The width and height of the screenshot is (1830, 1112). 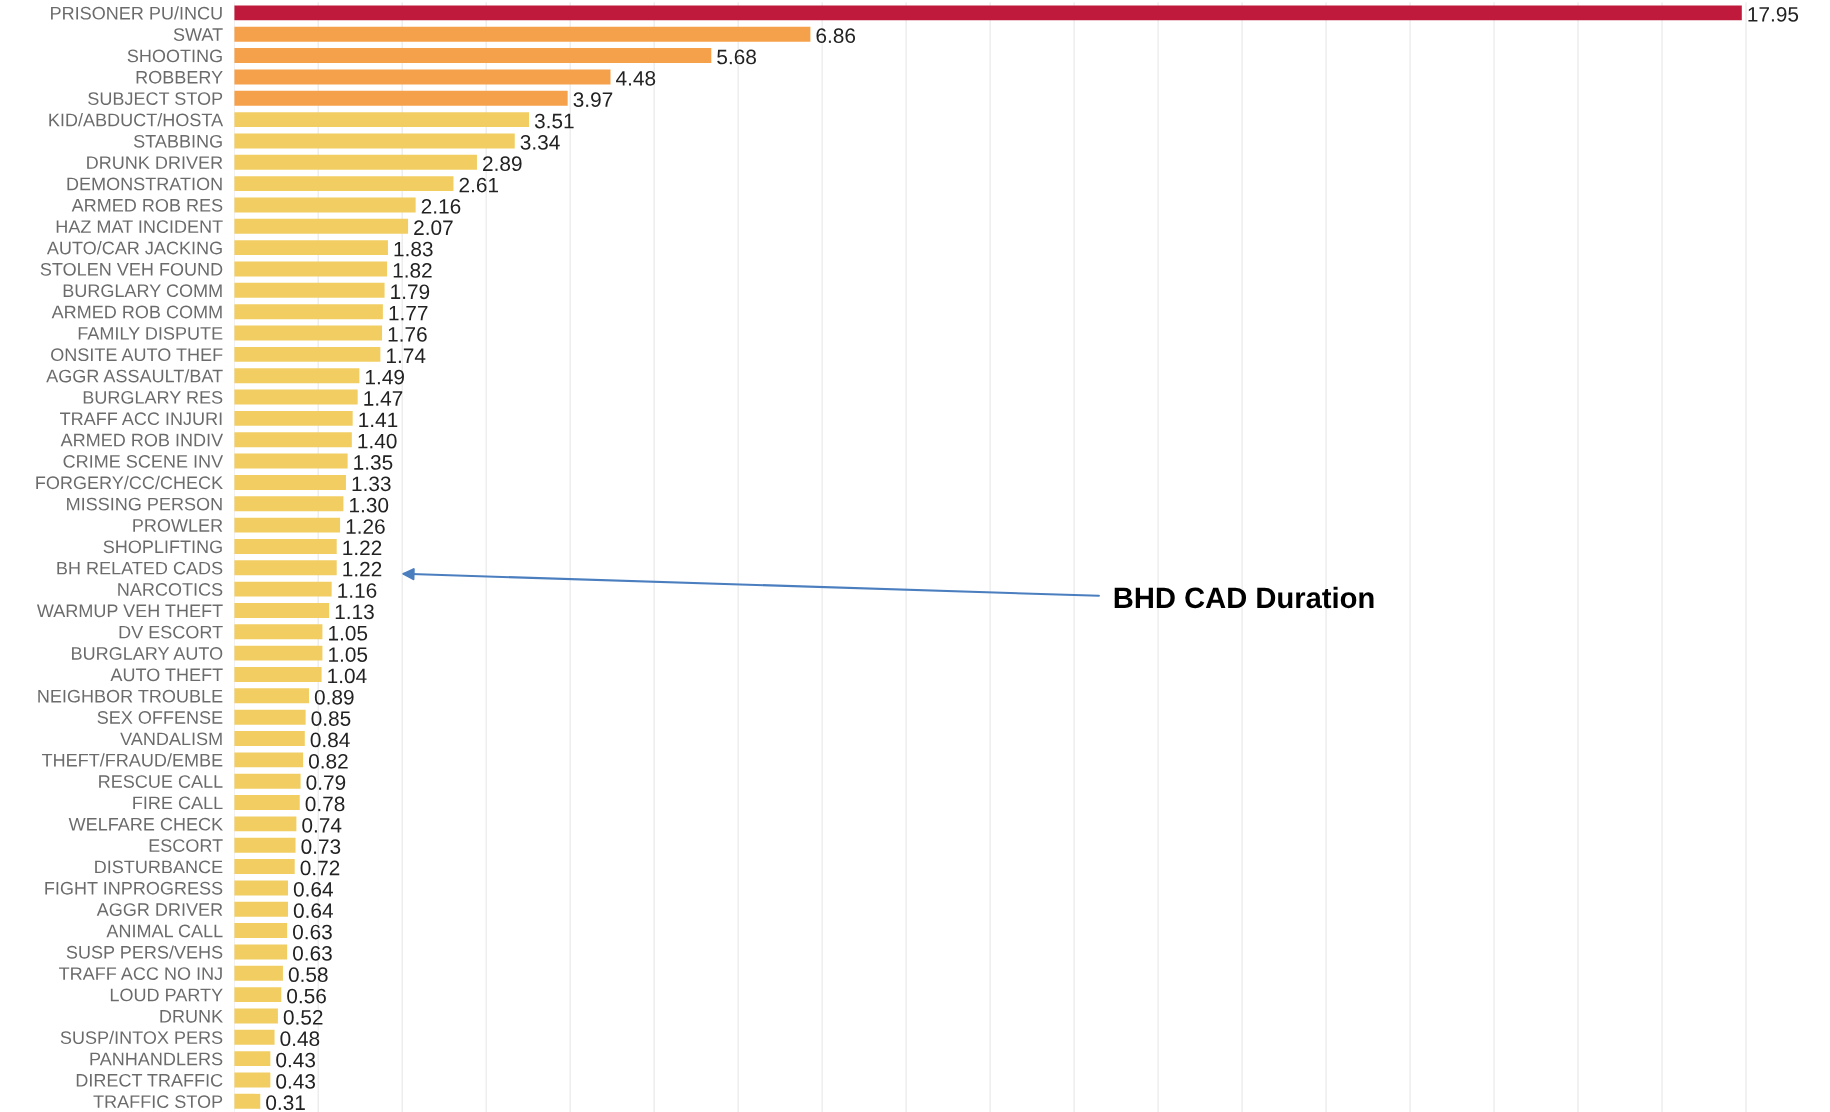 I want to click on data-label: 0.79, so click(x=326, y=782).